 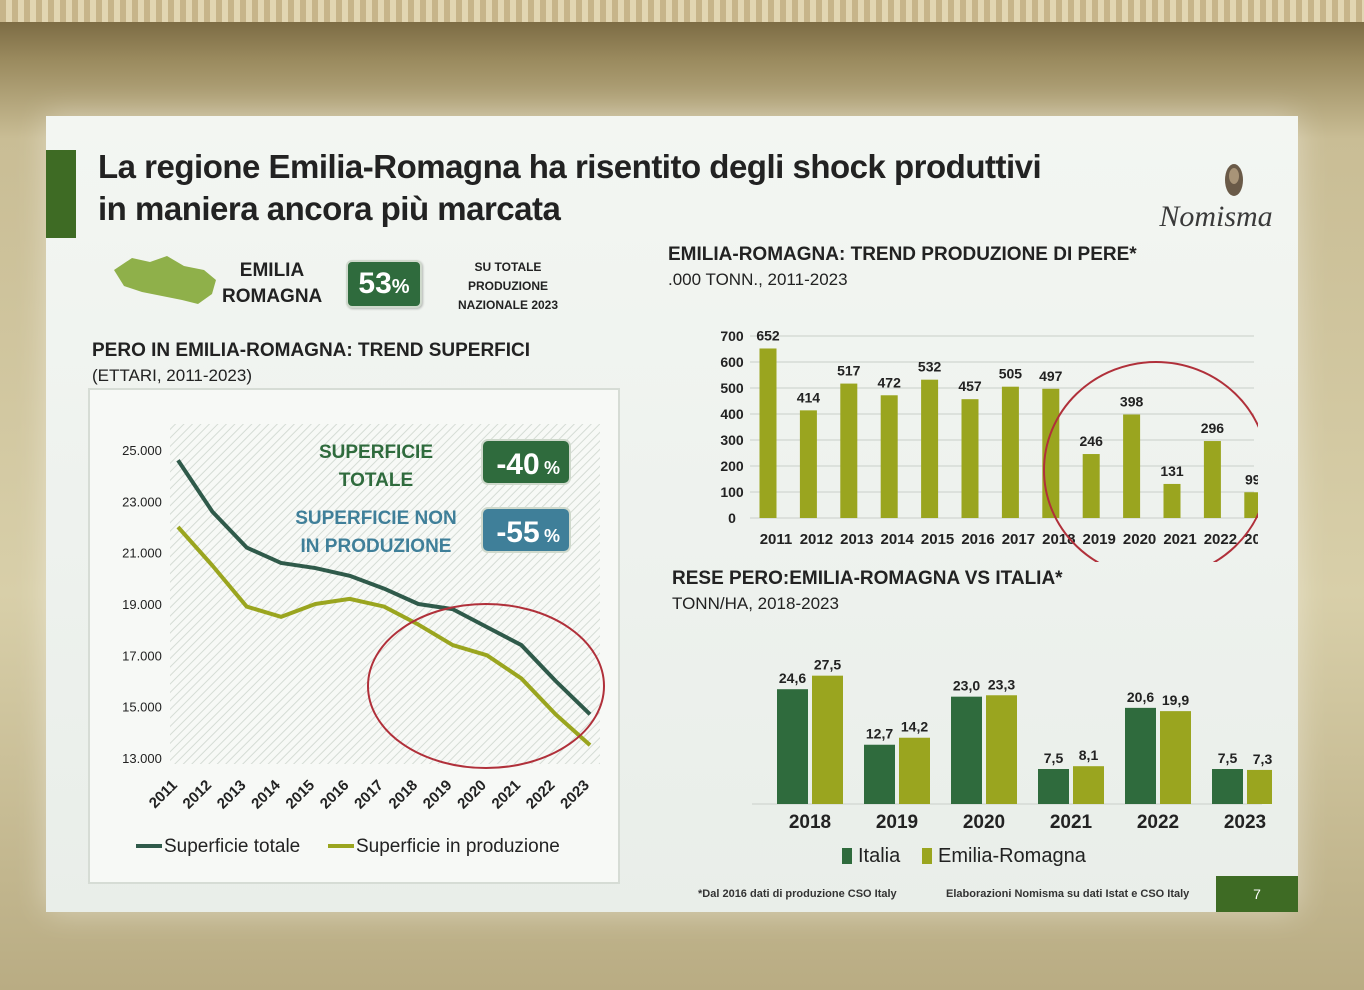 What do you see at coordinates (1212, 479) in the screenshot?
I see `bar-2022` at bounding box center [1212, 479].